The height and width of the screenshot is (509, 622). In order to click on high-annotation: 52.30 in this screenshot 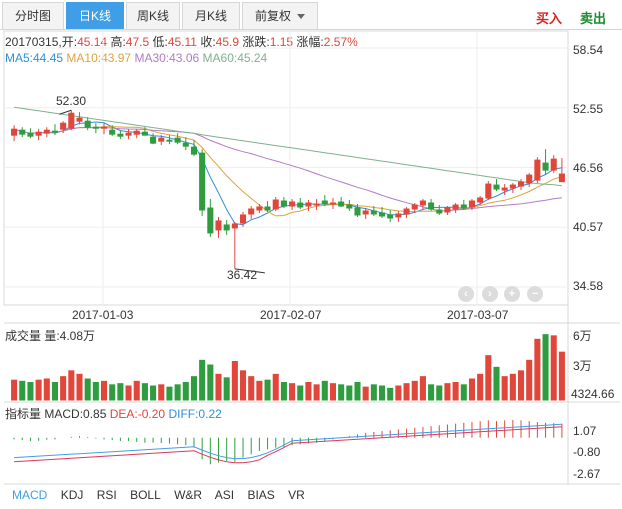, I will do `click(71, 101)`.